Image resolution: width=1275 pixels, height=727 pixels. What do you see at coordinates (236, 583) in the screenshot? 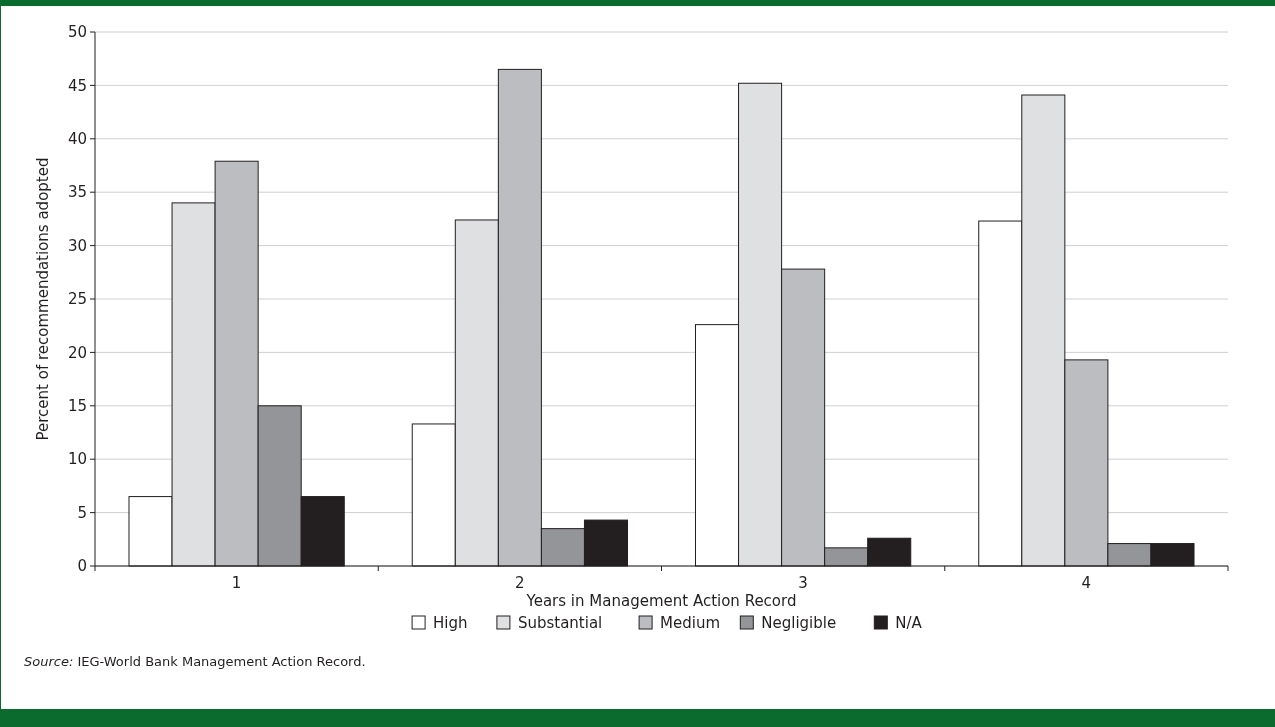
I see `x-tick-label: 1` at bounding box center [236, 583].